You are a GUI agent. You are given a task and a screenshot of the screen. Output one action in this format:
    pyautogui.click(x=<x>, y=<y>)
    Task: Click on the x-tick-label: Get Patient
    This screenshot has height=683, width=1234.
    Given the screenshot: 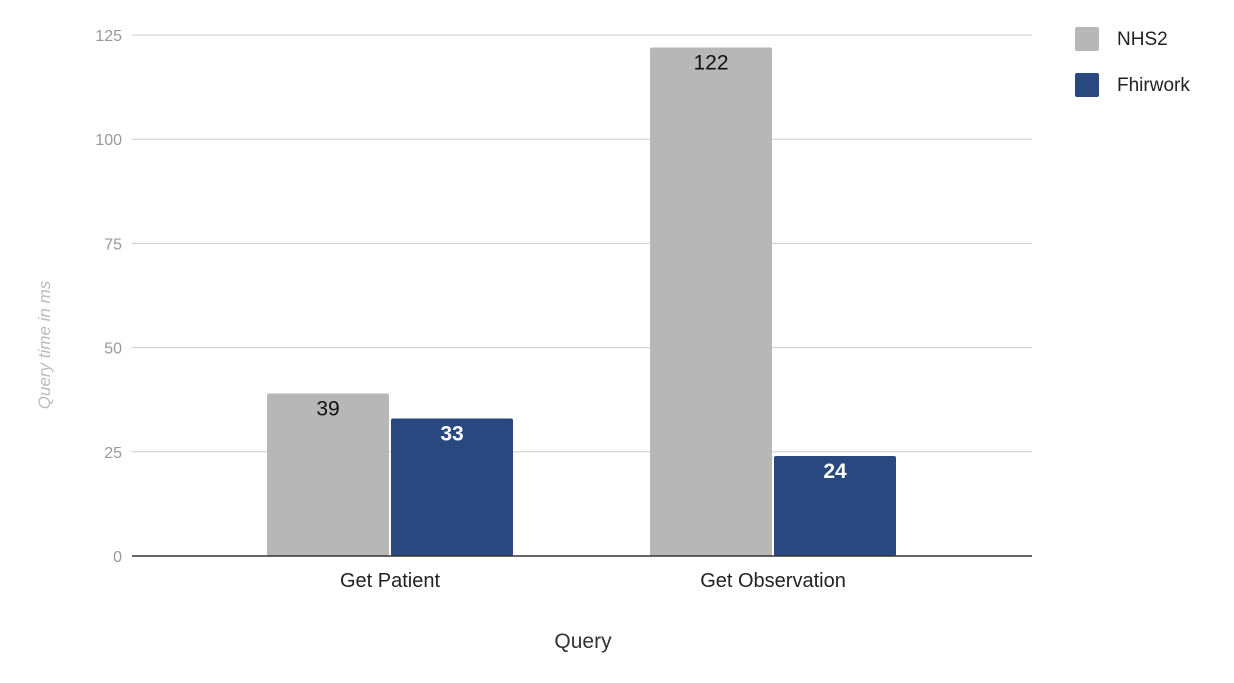 What is the action you would take?
    pyautogui.click(x=390, y=581)
    